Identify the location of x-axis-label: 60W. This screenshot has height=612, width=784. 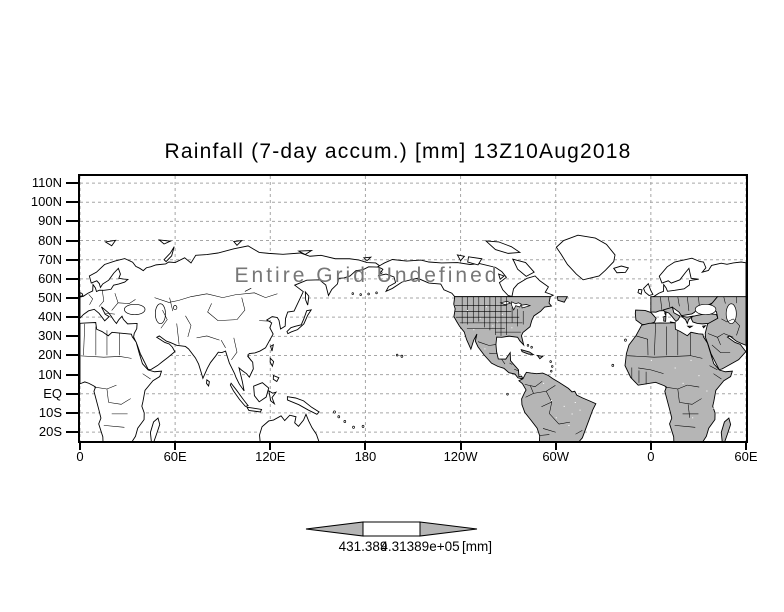
(556, 456).